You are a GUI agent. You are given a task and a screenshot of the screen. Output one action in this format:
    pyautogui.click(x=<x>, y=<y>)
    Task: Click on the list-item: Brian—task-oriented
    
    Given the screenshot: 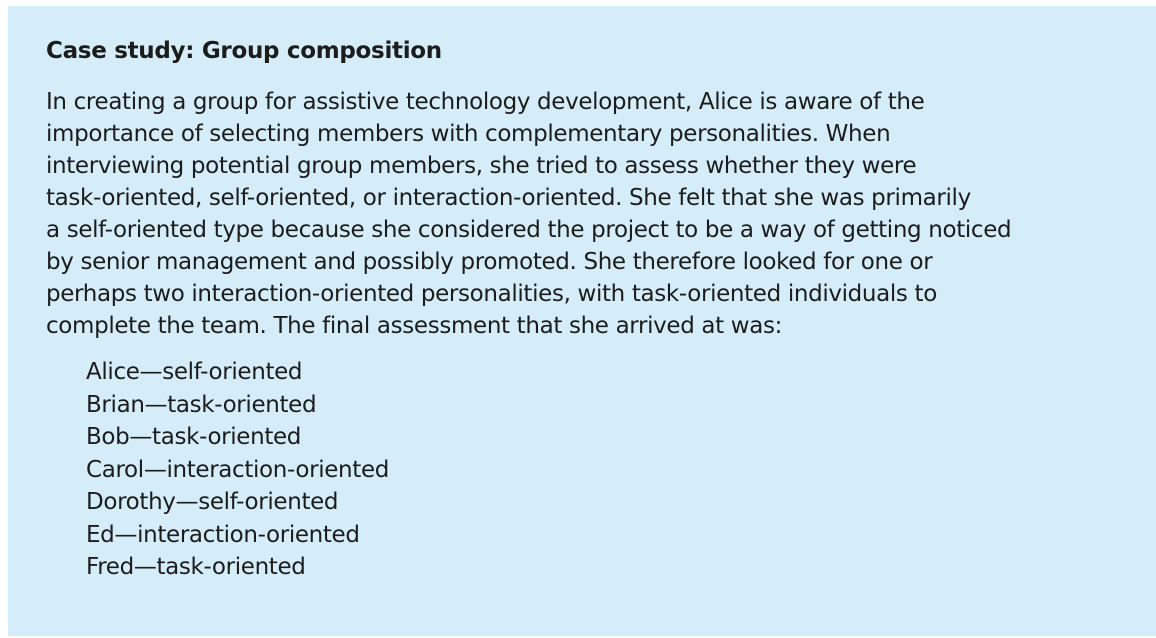 What is the action you would take?
    pyautogui.click(x=201, y=404)
    